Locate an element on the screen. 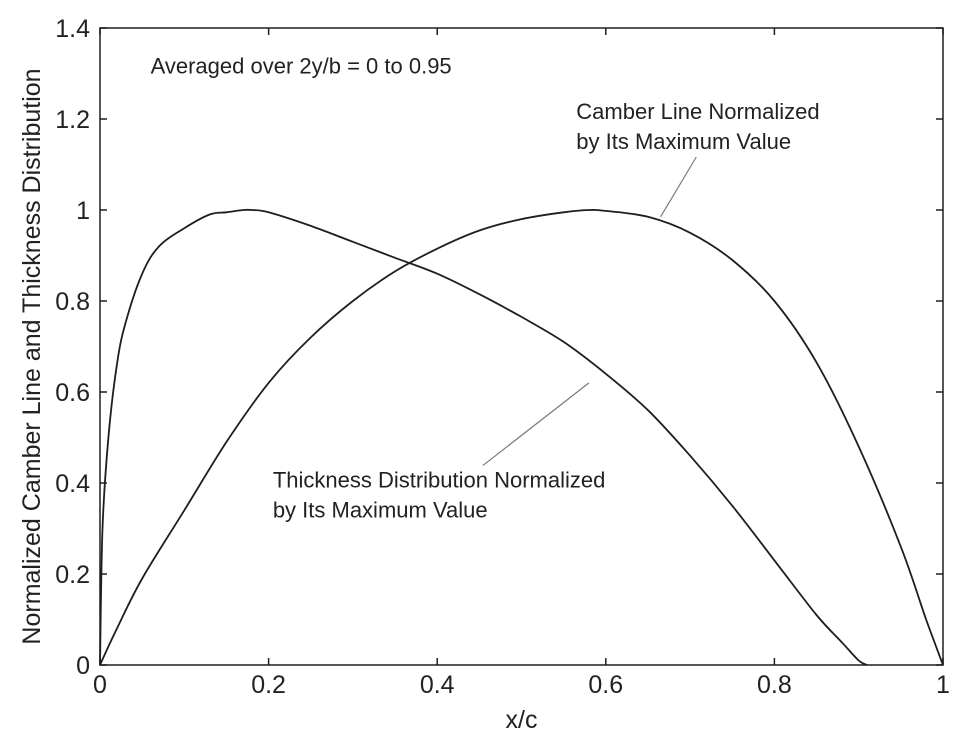 The image size is (975, 733). y-tick-label: 0.4 is located at coordinates (72, 484).